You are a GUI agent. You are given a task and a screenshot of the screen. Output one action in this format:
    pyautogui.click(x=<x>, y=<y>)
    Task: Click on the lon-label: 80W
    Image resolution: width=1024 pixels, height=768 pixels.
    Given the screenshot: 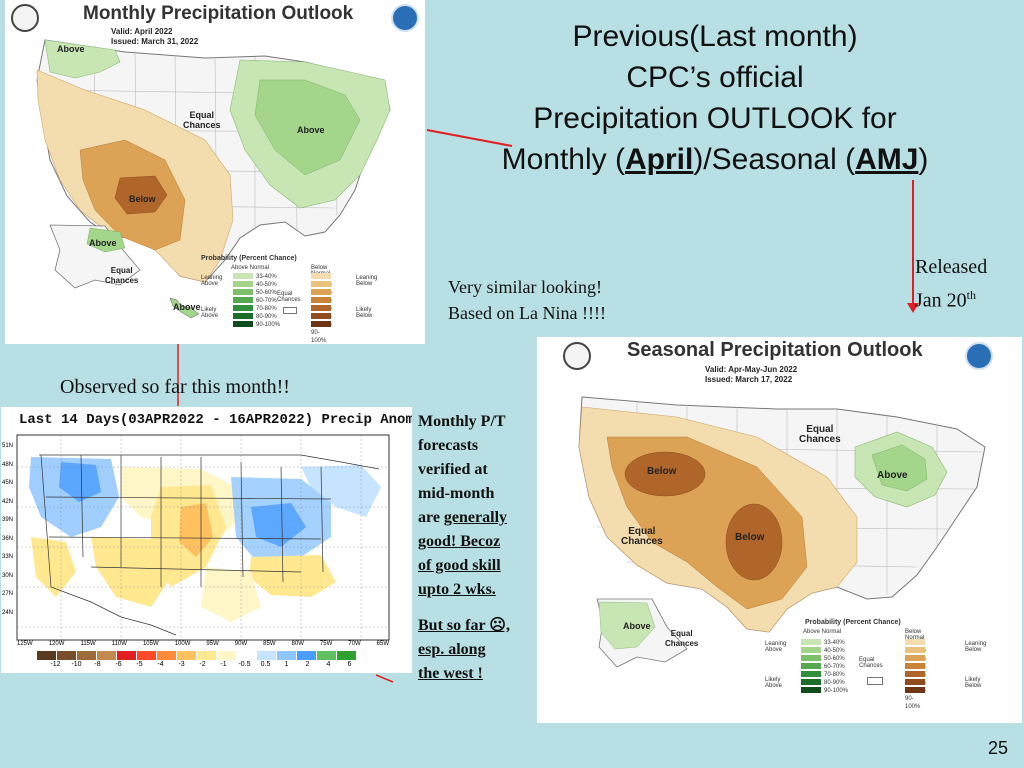 What is the action you would take?
    pyautogui.click(x=297, y=644)
    